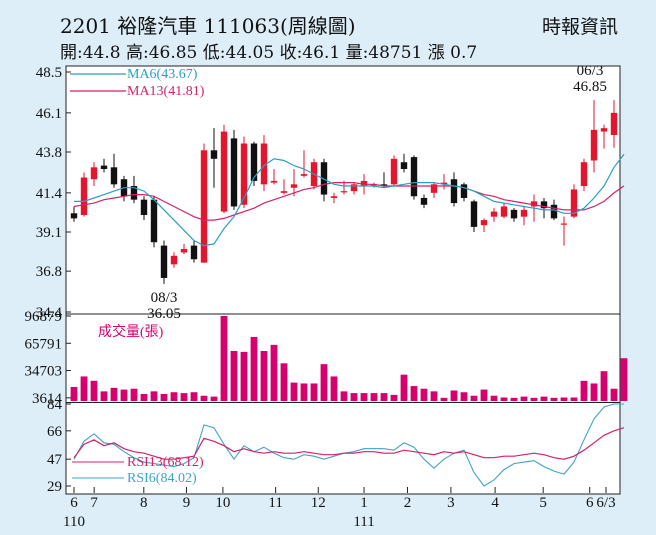 Image resolution: width=656 pixels, height=535 pixels. What do you see at coordinates (162, 478) in the screenshot?
I see `rsi6-legend-label: RSI6(84.02)` at bounding box center [162, 478].